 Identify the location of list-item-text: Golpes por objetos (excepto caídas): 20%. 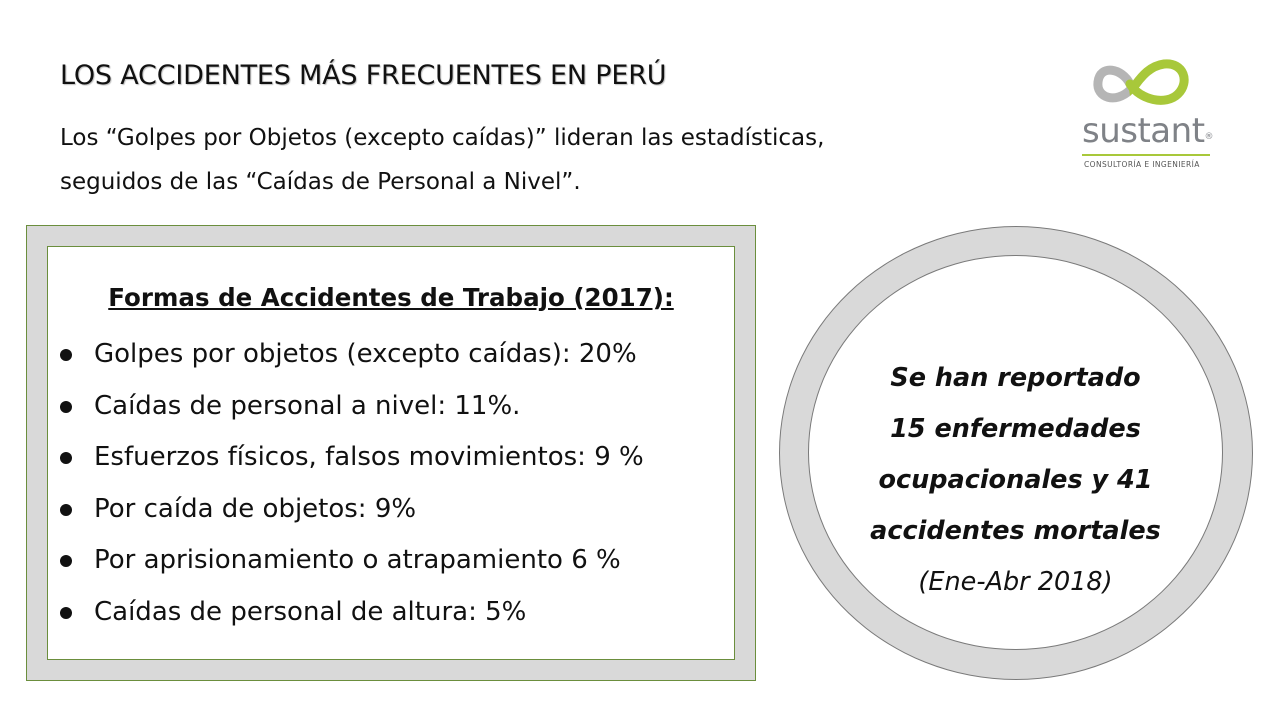
(365, 354).